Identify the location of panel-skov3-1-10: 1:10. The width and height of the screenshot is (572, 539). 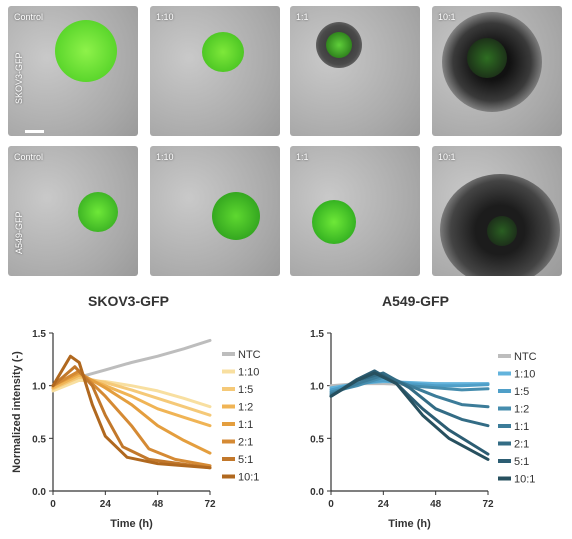
(215, 71).